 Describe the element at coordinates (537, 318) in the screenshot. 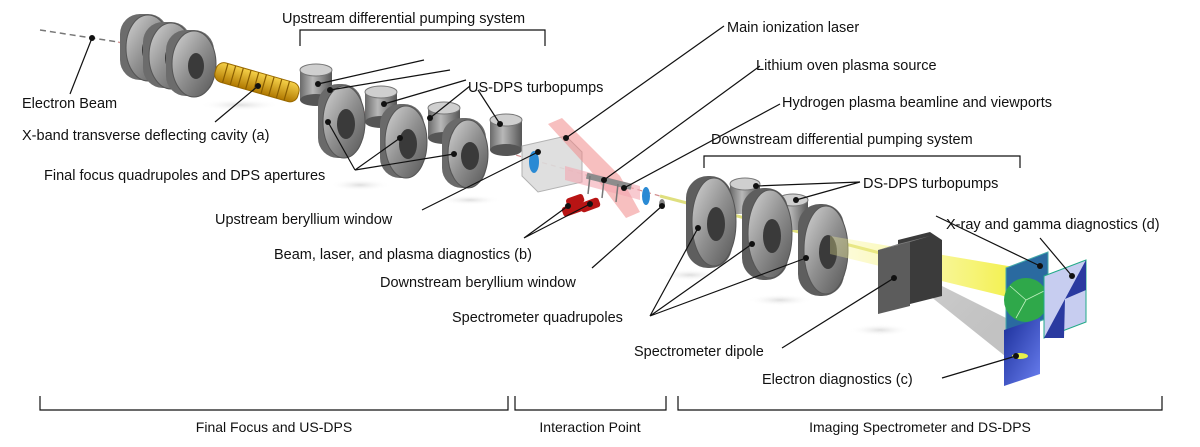

I see `label-spectrometer-quads: Spectrometer quadrupoles` at that location.